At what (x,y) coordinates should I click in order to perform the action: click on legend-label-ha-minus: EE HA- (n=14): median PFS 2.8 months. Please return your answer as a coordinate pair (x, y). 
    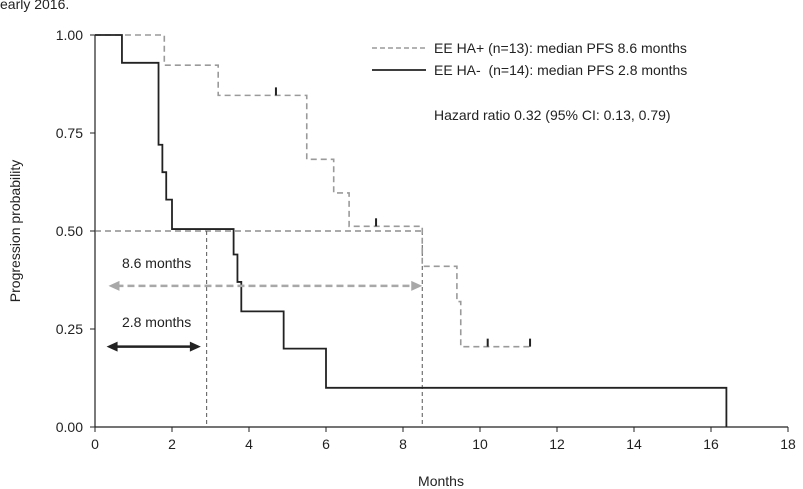
    Looking at the image, I should click on (560, 70).